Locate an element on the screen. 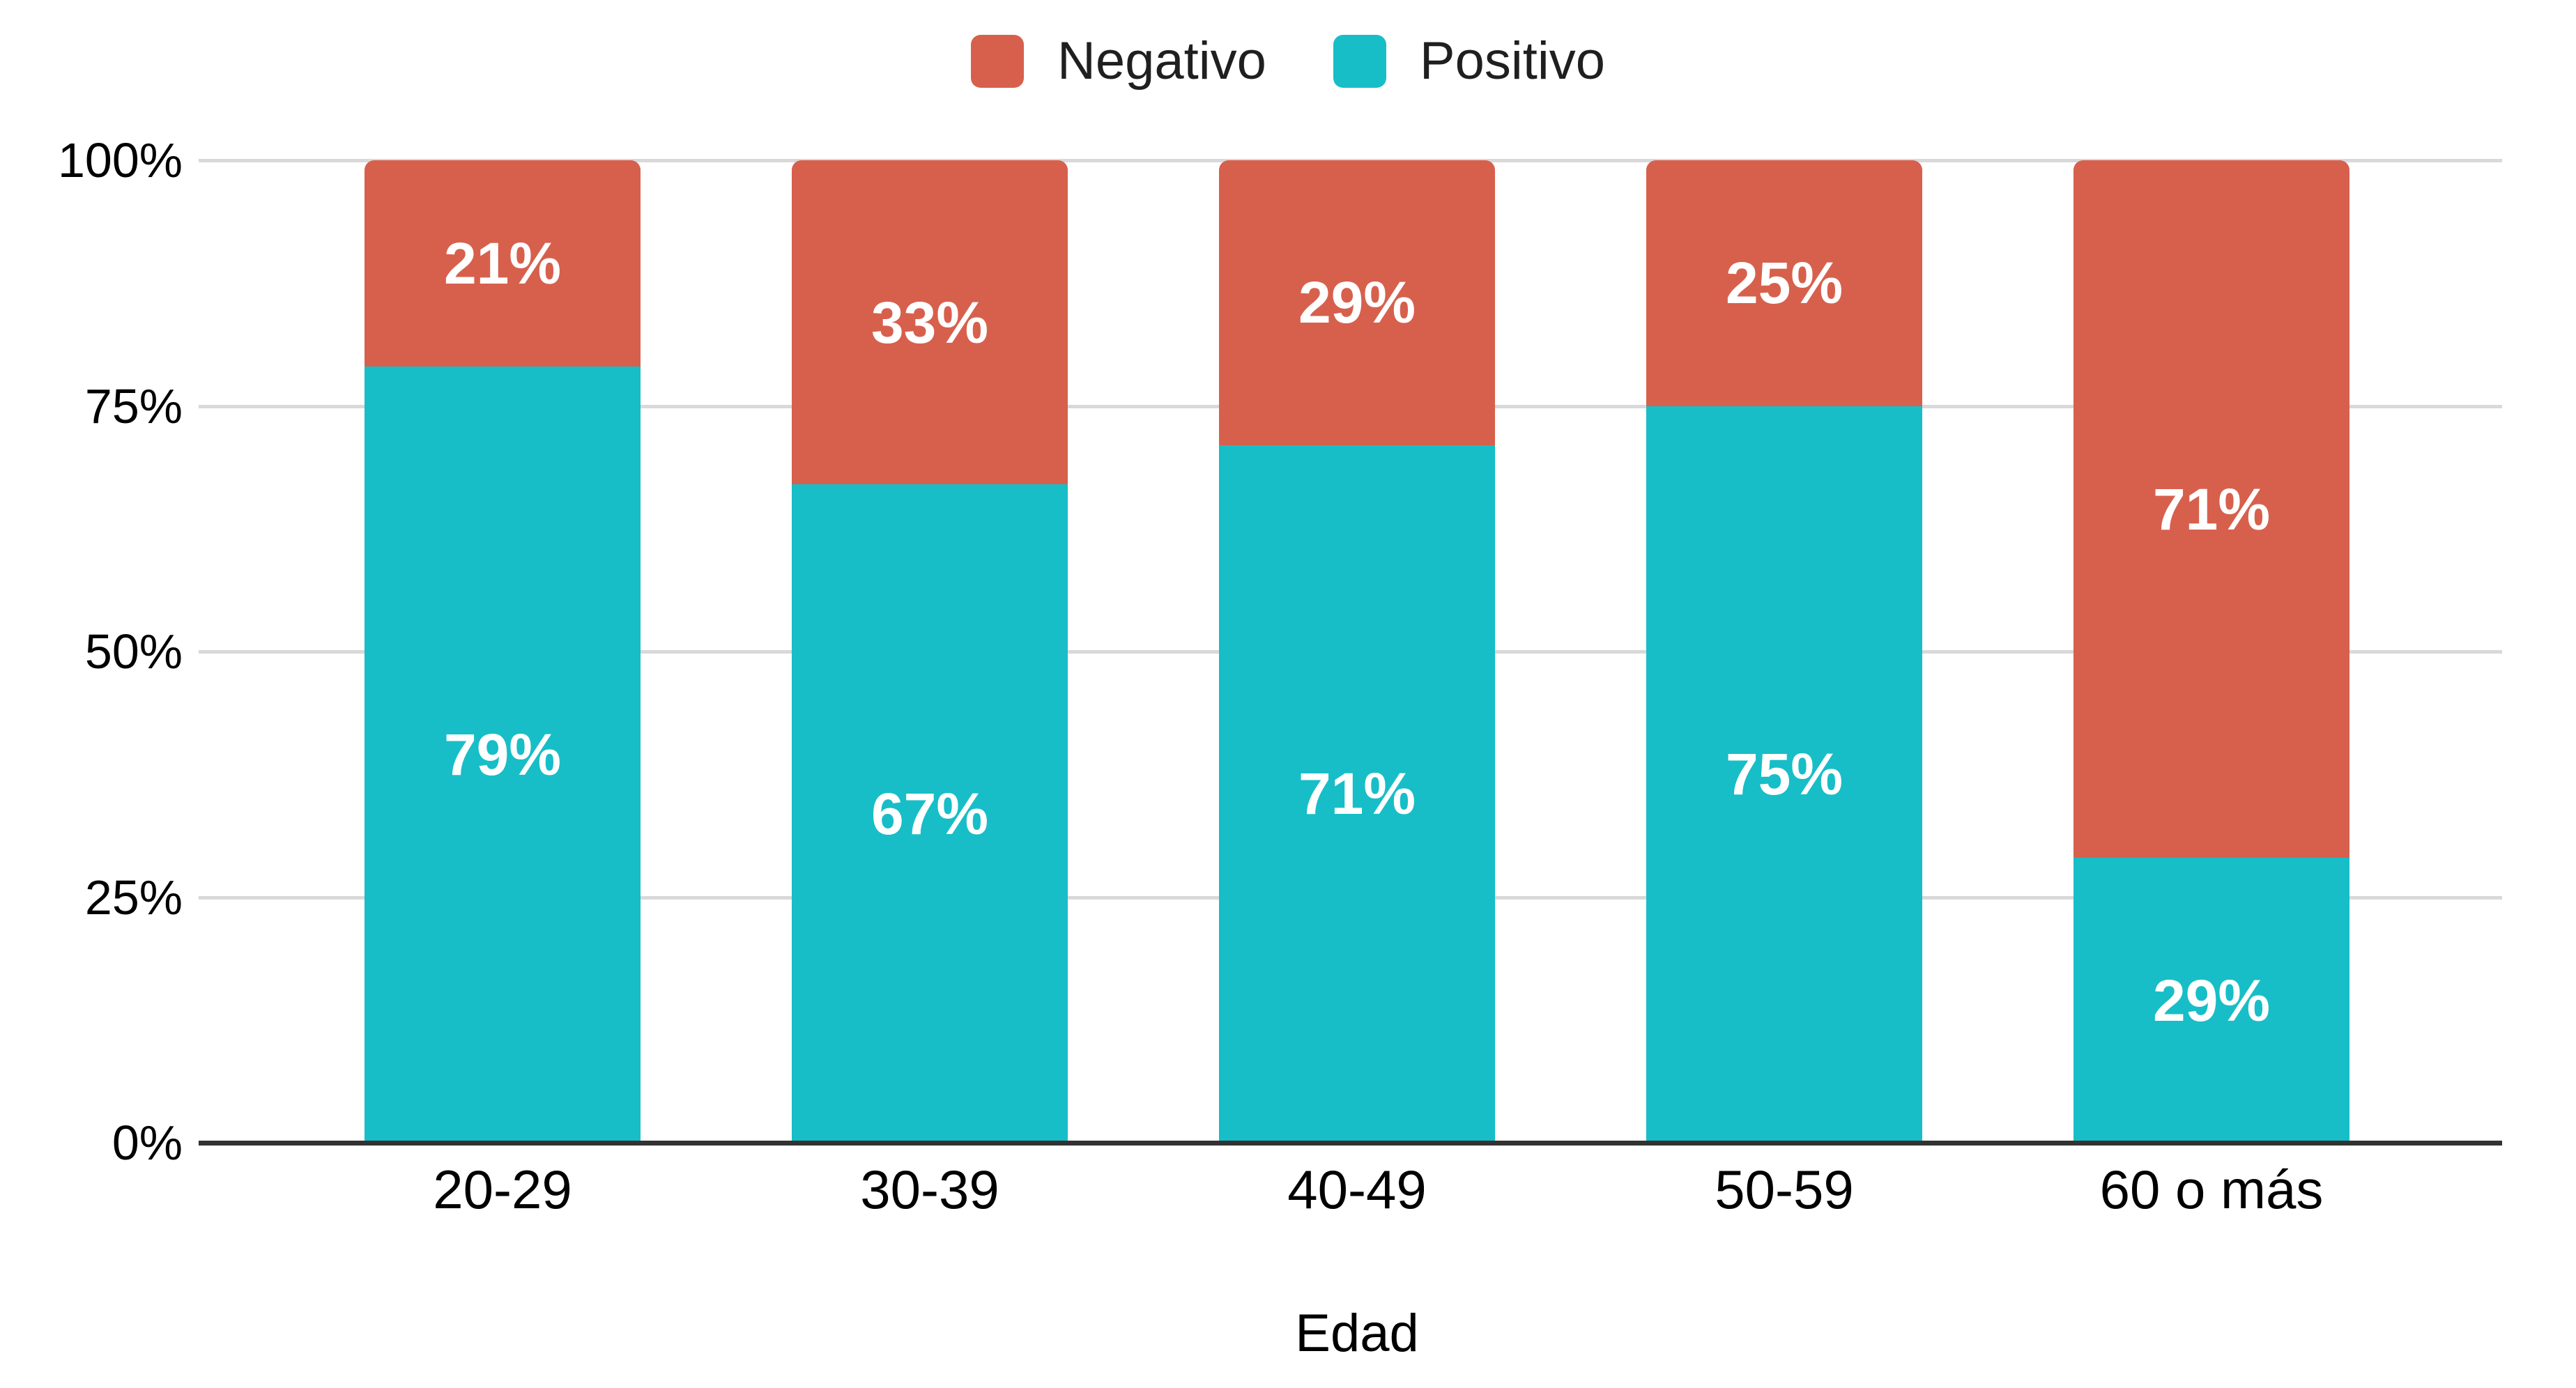  bar-segment-positivo: 79% is located at coordinates (503, 755).